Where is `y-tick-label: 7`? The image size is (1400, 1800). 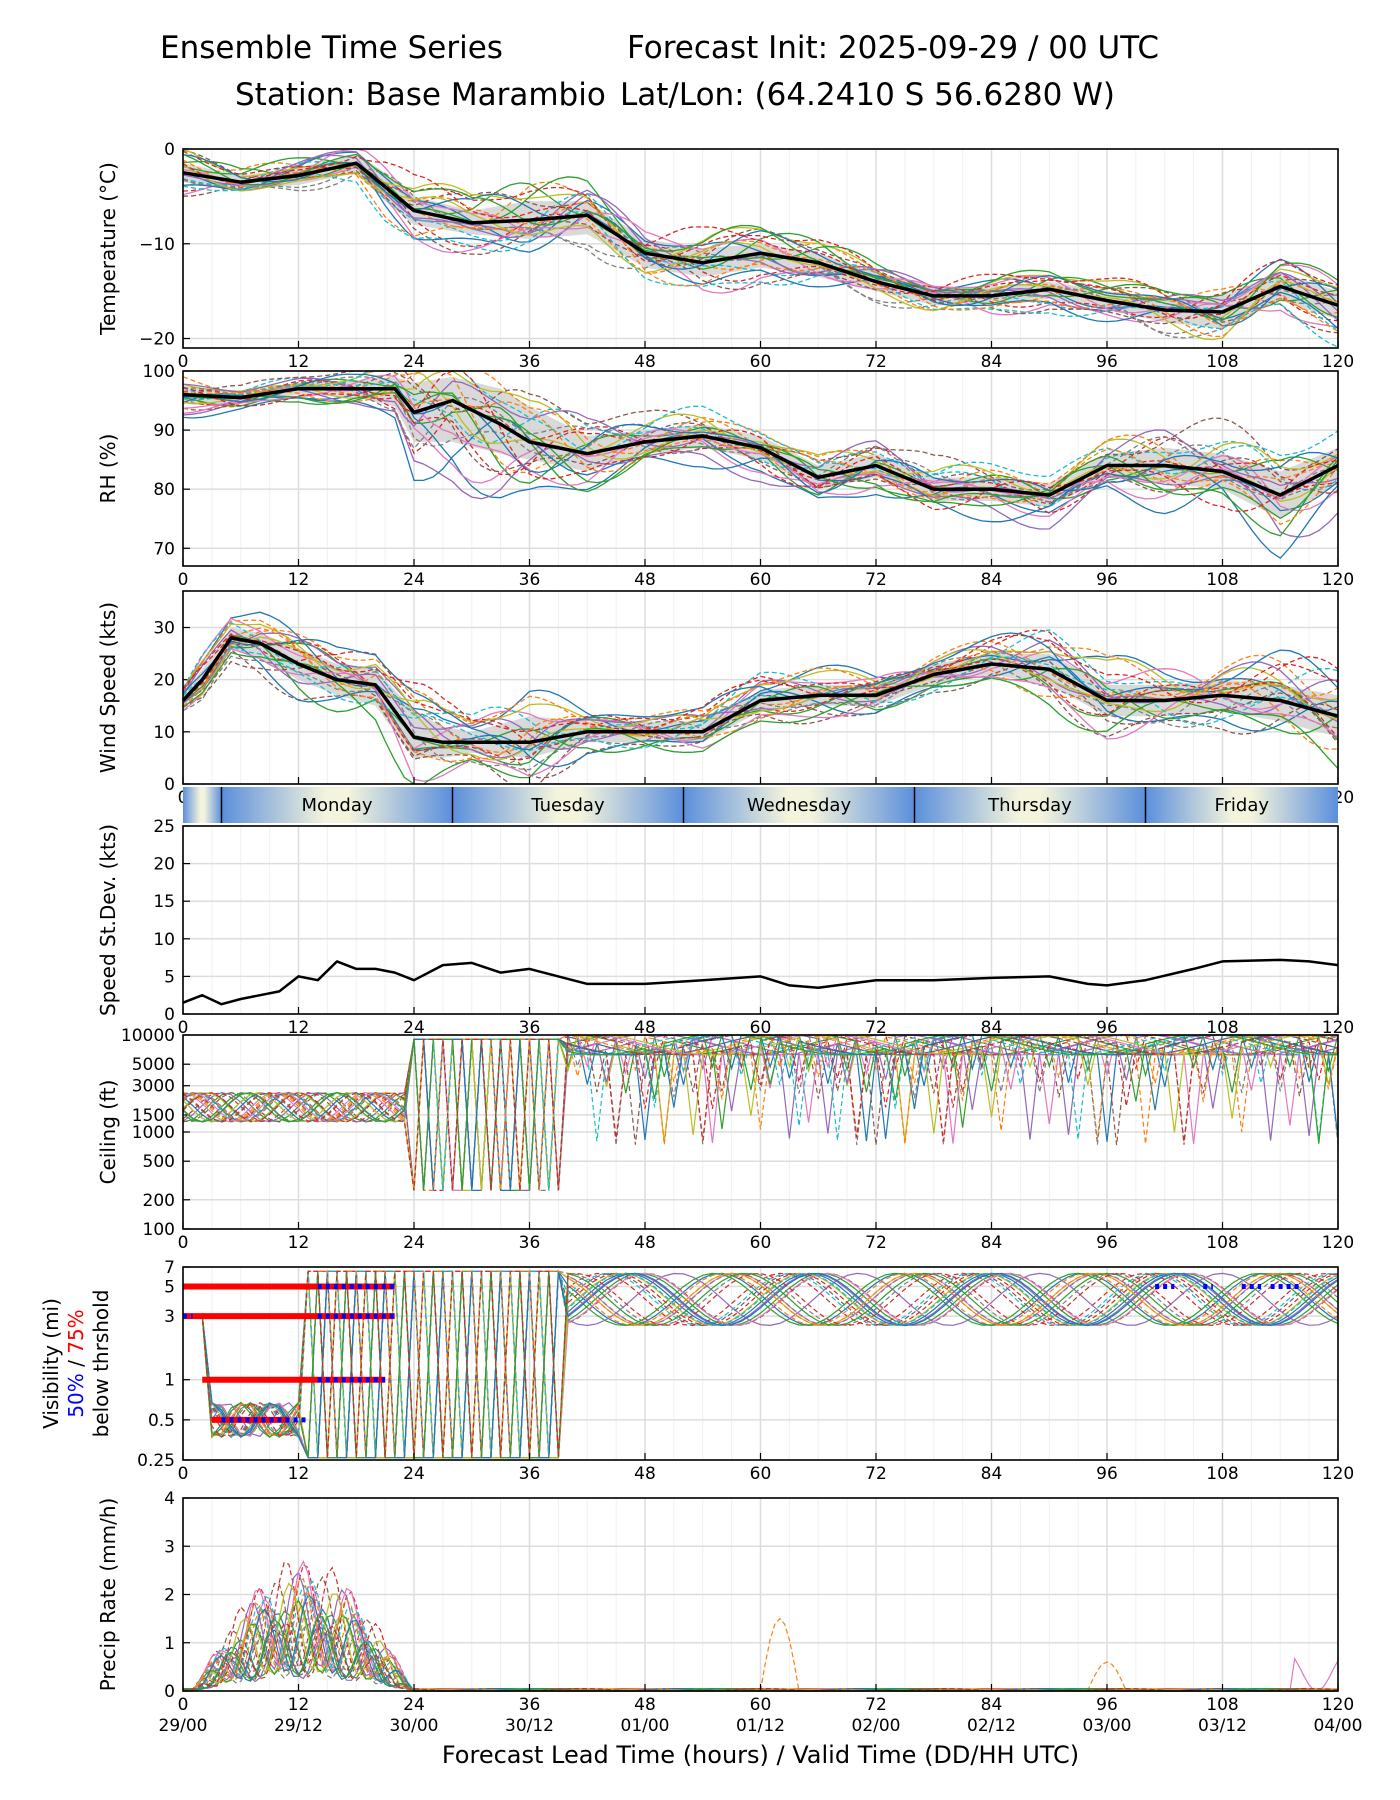 y-tick-label: 7 is located at coordinates (169, 1268).